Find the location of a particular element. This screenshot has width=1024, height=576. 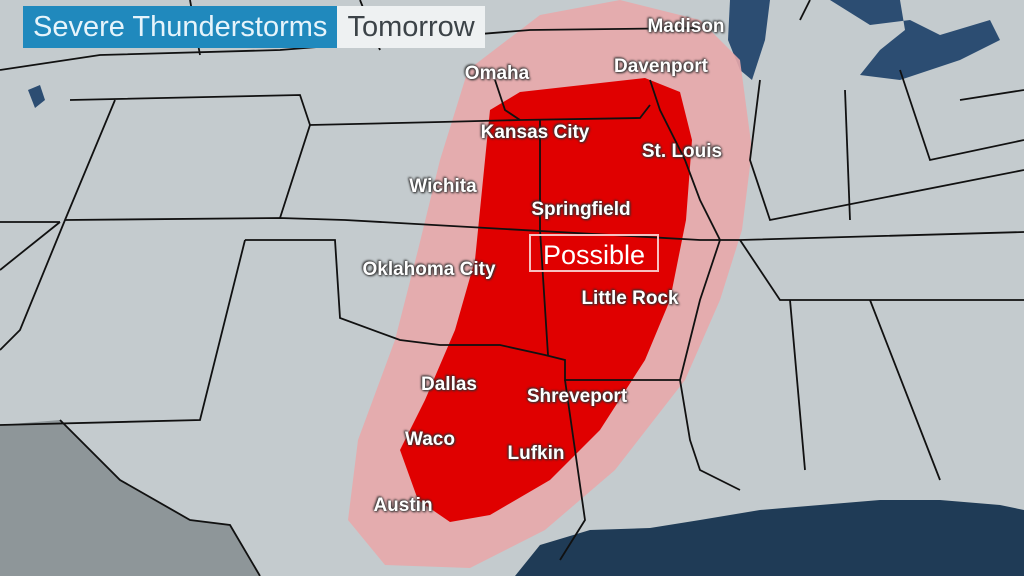

map-title: Severe Thunderstorms Tomorrow is located at coordinates (254, 27).